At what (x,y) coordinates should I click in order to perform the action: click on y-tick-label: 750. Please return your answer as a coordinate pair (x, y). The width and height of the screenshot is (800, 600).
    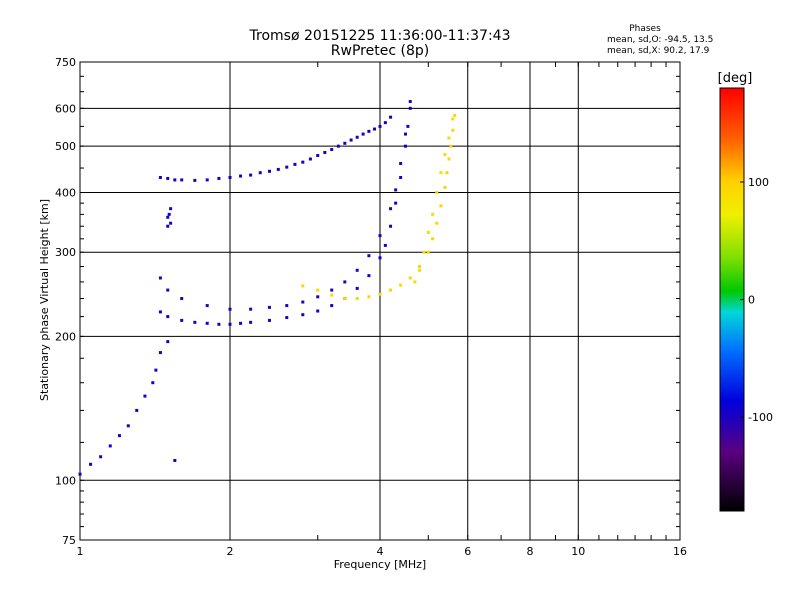
    Looking at the image, I should click on (65, 62).